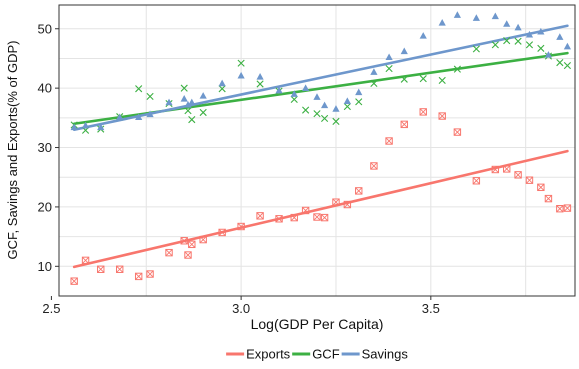  I want to click on legend-label: Savings, so click(385, 354).